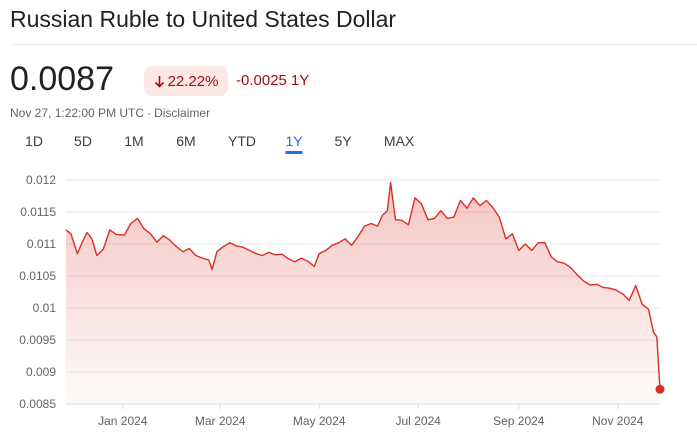  I want to click on timestamp: Nov 27, 1:22:00 PM UTC, so click(77, 113).